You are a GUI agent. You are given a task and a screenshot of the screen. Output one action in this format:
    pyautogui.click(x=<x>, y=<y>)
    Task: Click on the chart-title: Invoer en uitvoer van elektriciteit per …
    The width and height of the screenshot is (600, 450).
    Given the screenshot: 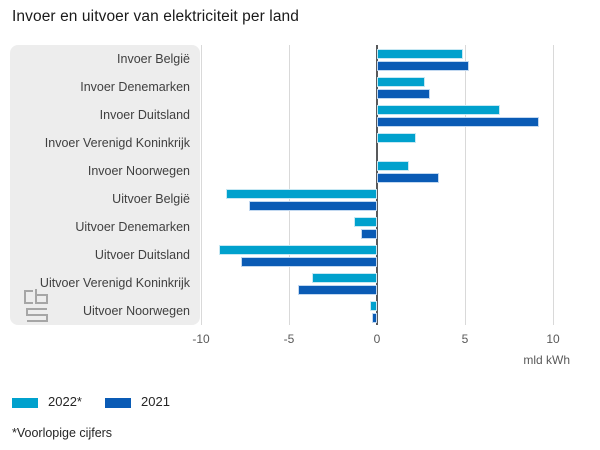 What is the action you would take?
    pyautogui.click(x=155, y=16)
    